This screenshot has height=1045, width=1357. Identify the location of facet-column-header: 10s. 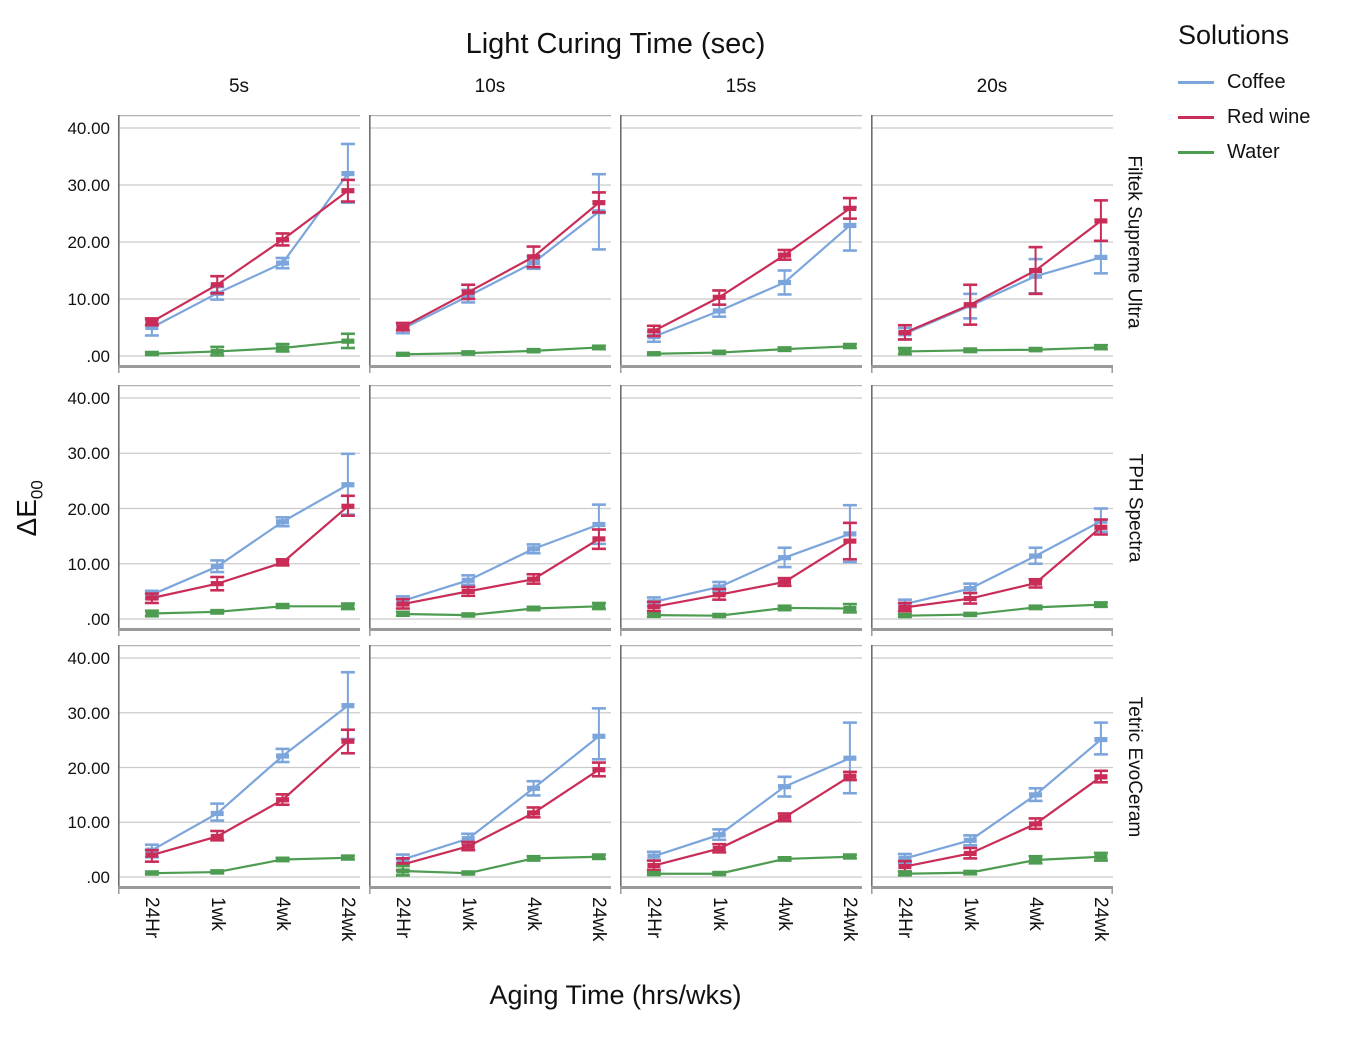
(490, 86).